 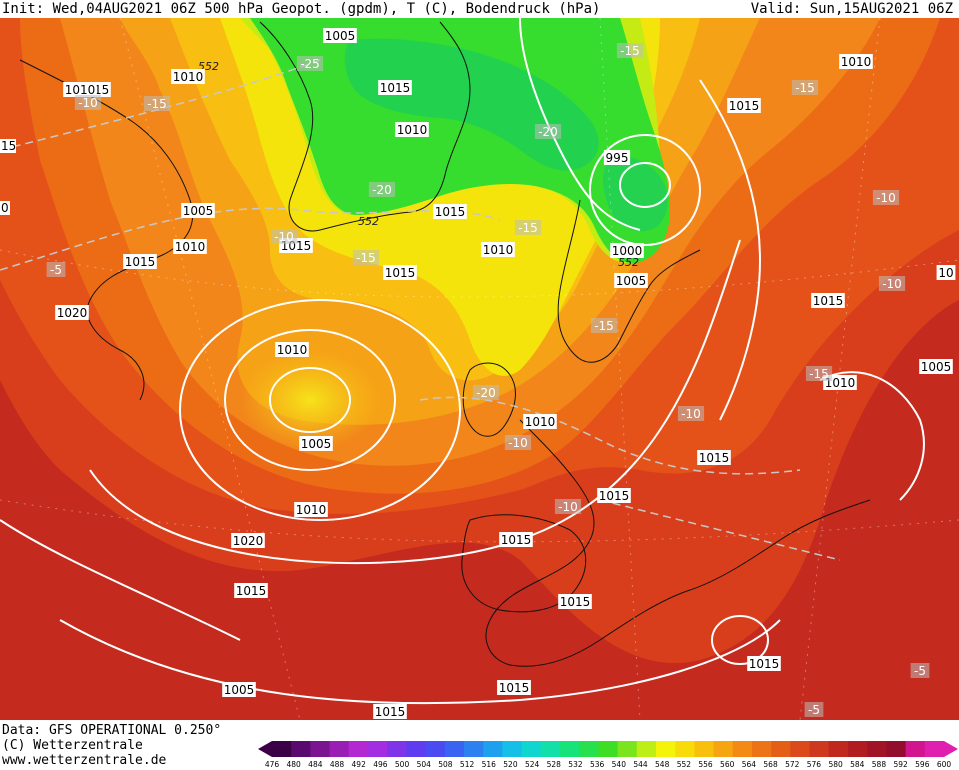 I want to click on legend-tick-label: 540, so click(x=618, y=764).